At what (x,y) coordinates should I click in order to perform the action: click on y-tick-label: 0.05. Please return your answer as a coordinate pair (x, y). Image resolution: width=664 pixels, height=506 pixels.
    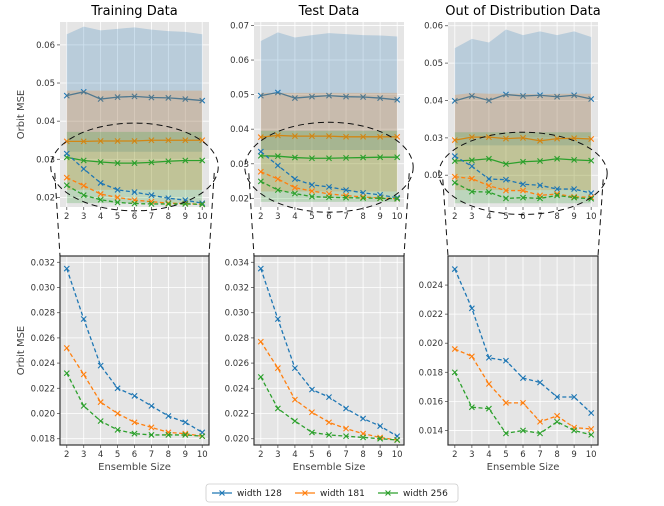
    Looking at the image, I should click on (45, 84).